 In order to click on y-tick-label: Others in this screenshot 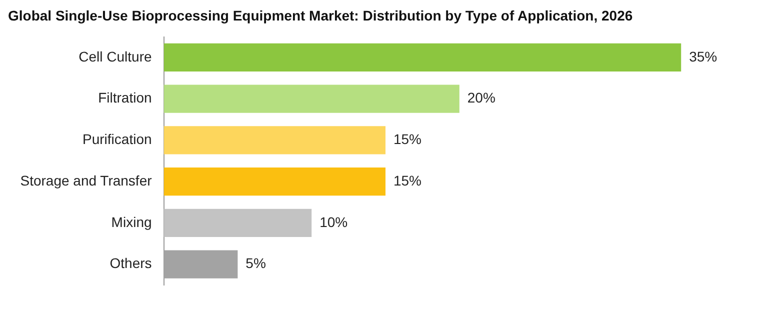, I will do `click(131, 263)`.